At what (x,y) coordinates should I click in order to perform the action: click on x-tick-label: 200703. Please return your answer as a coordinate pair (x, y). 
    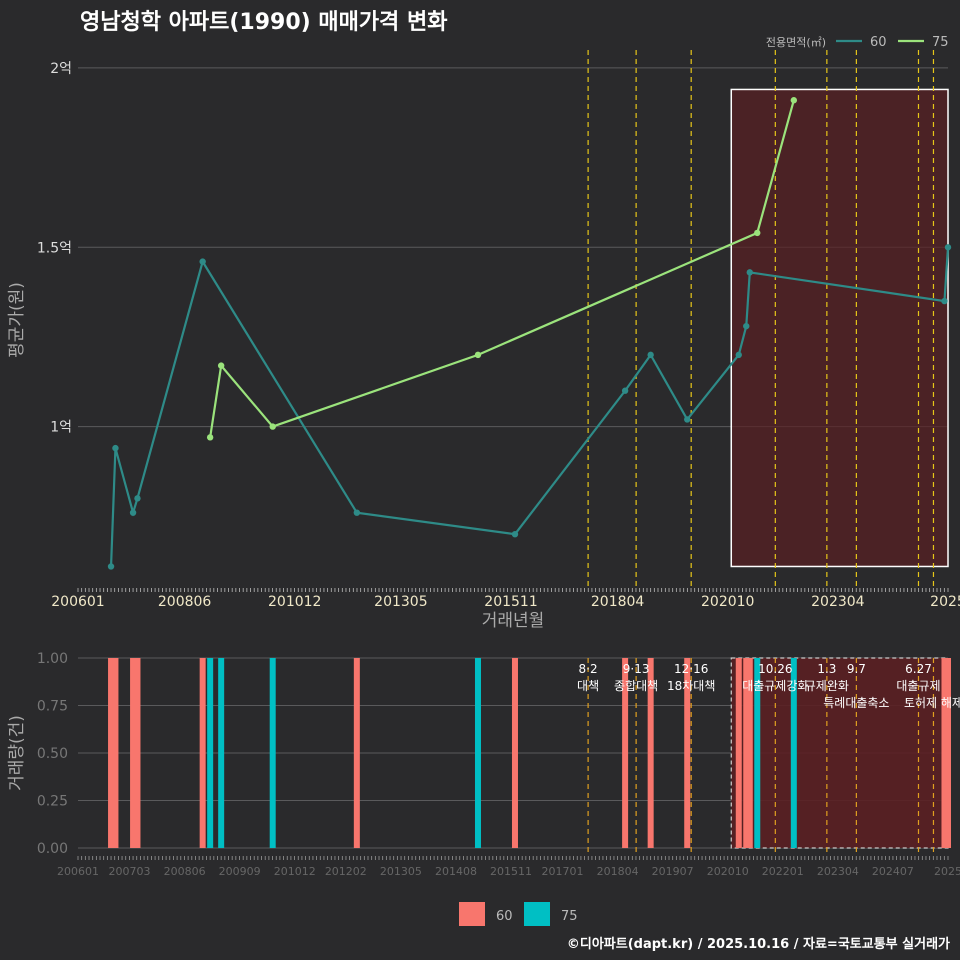
    Looking at the image, I should click on (130, 871).